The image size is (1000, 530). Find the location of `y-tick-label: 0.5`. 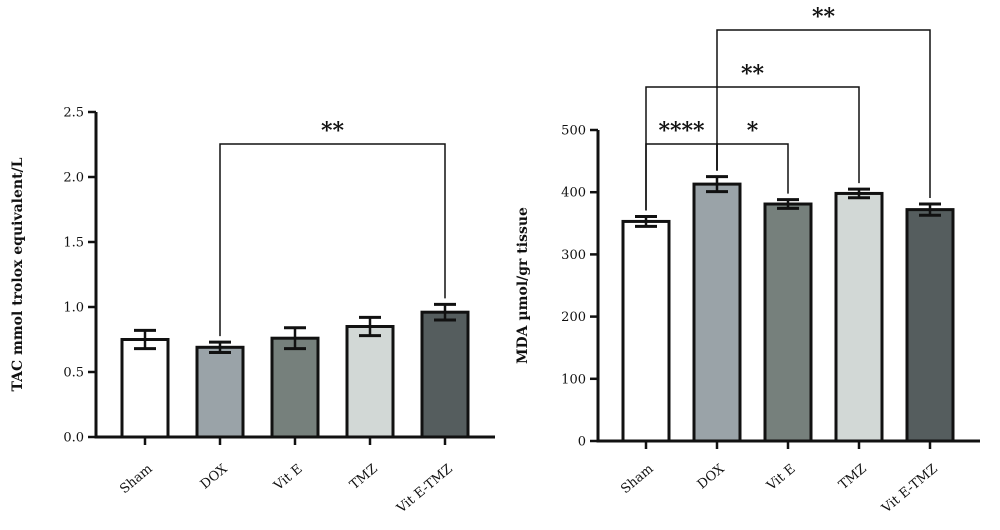

y-tick-label: 0.5 is located at coordinates (73, 373).